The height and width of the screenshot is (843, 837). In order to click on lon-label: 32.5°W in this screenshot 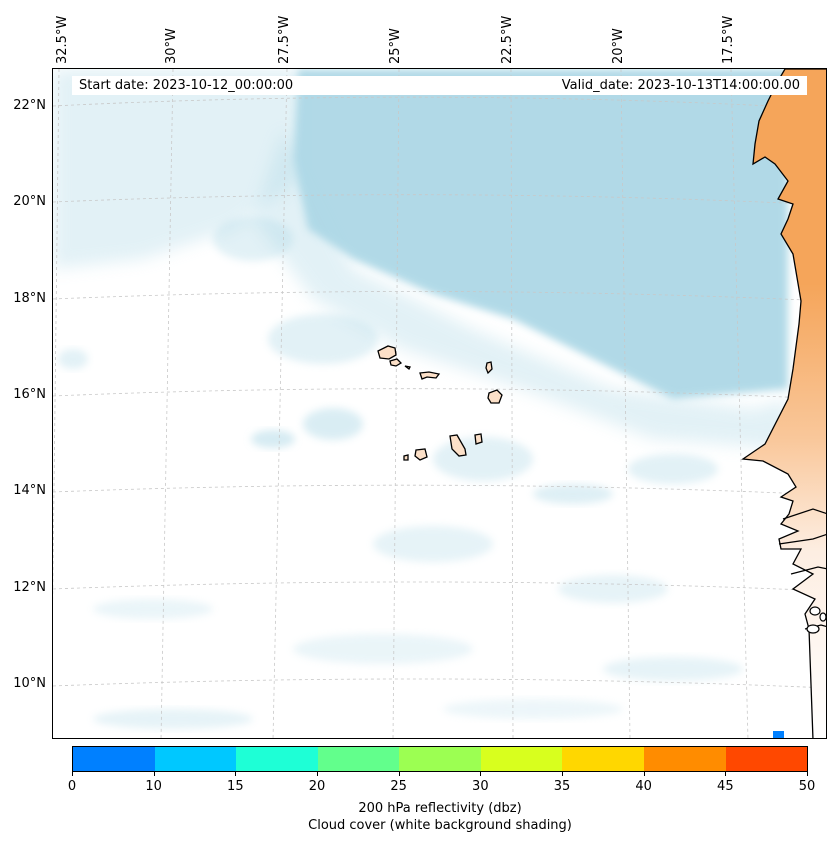, I will do `click(62, 39)`.